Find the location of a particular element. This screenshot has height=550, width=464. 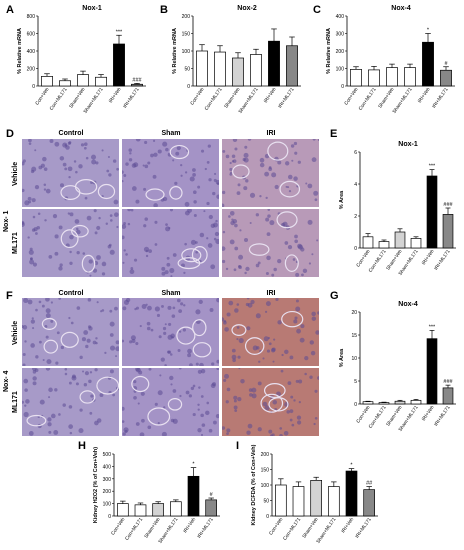

chart-E-xlabel-0: Con+Veh is located at coordinates (363, 258).